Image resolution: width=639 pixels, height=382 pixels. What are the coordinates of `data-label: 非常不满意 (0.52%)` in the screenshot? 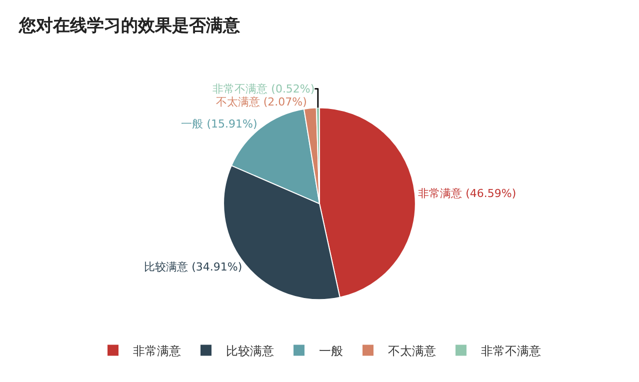 It's located at (263, 89).